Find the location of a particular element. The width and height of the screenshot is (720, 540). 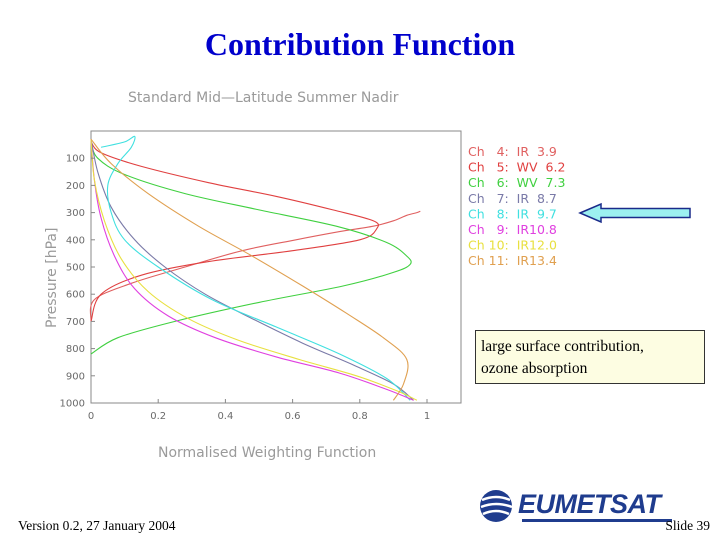

y-tick-label: 400 is located at coordinates (75, 240).